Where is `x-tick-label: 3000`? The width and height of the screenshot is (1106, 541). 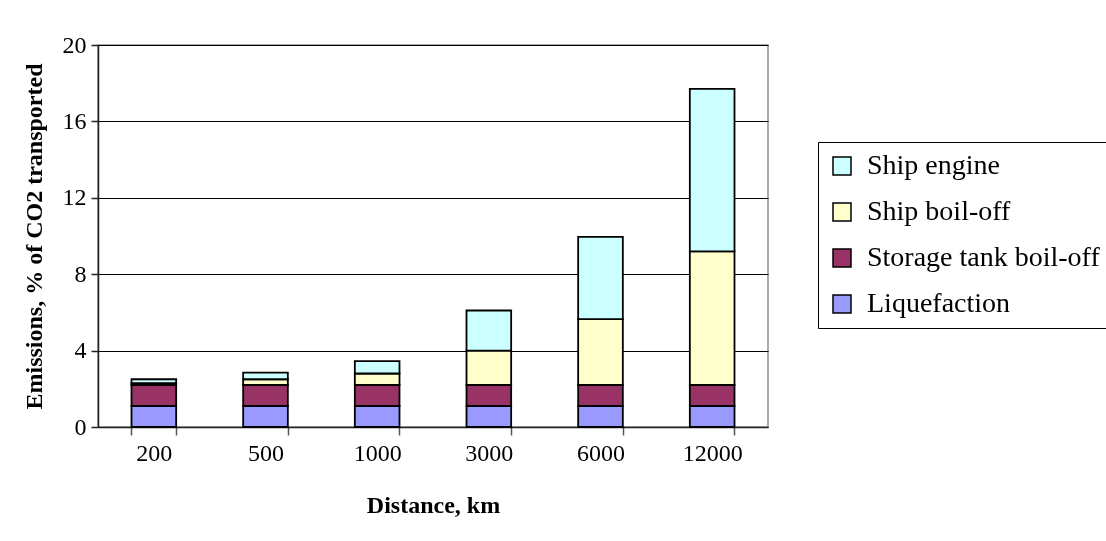 x-tick-label: 3000 is located at coordinates (489, 452).